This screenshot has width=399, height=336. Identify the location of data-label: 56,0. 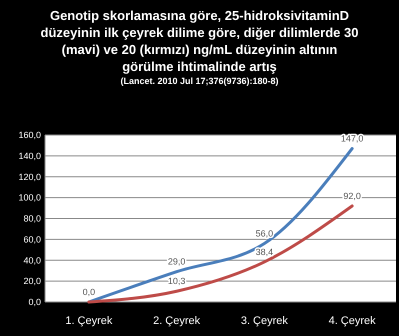
(265, 233).